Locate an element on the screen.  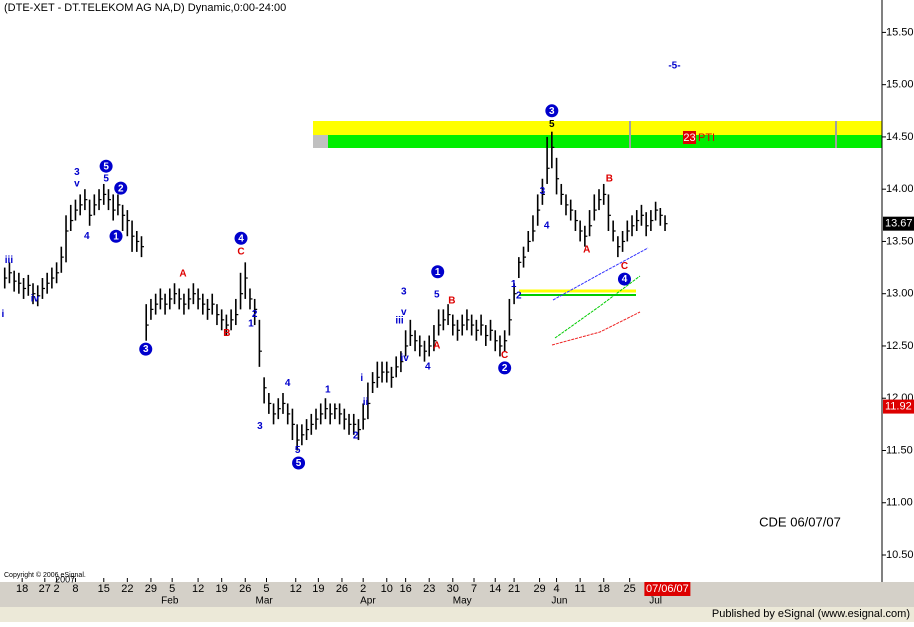
x-tick-label: 16 is located at coordinates (406, 589).